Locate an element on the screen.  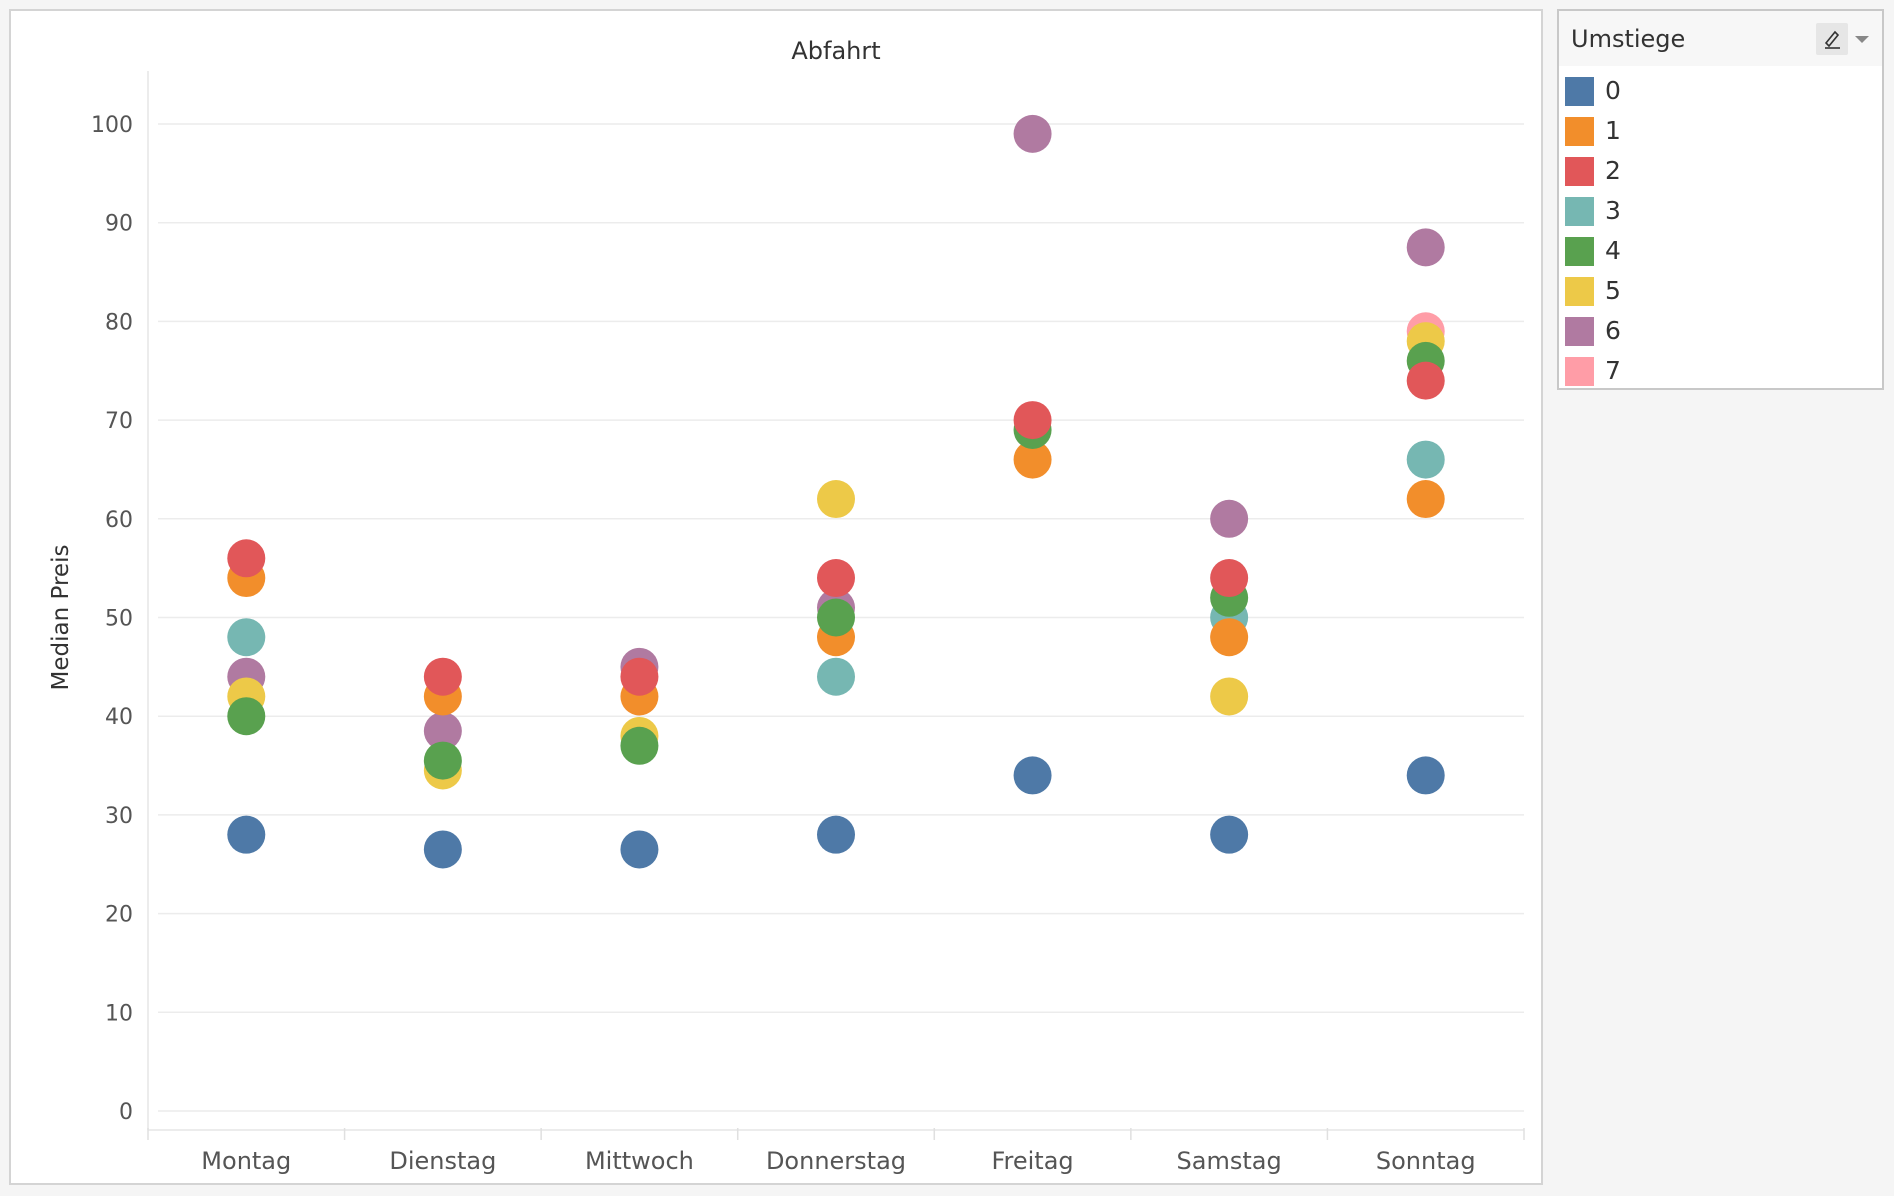
y-tick-label: 20 is located at coordinates (119, 915).